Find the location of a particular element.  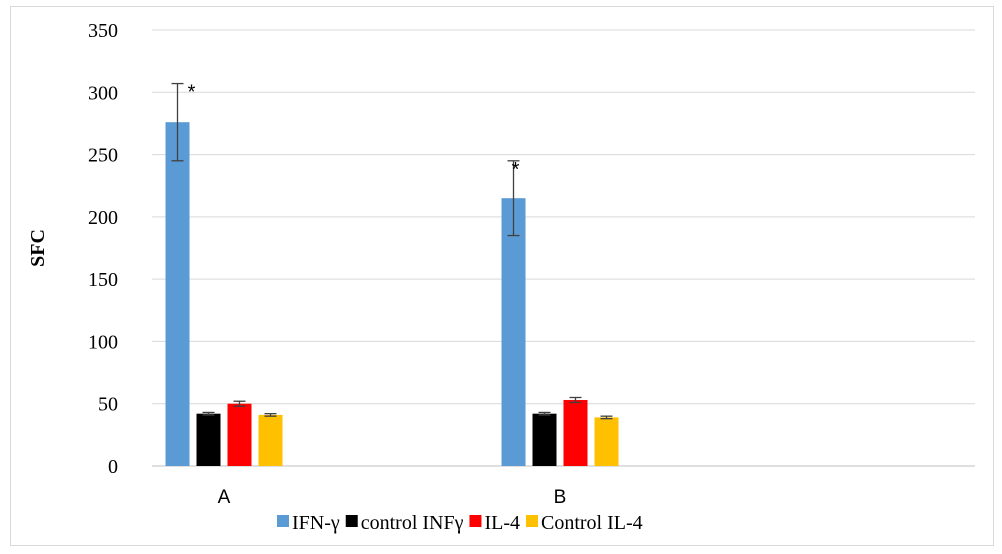

x-category-label: B is located at coordinates (560, 497).